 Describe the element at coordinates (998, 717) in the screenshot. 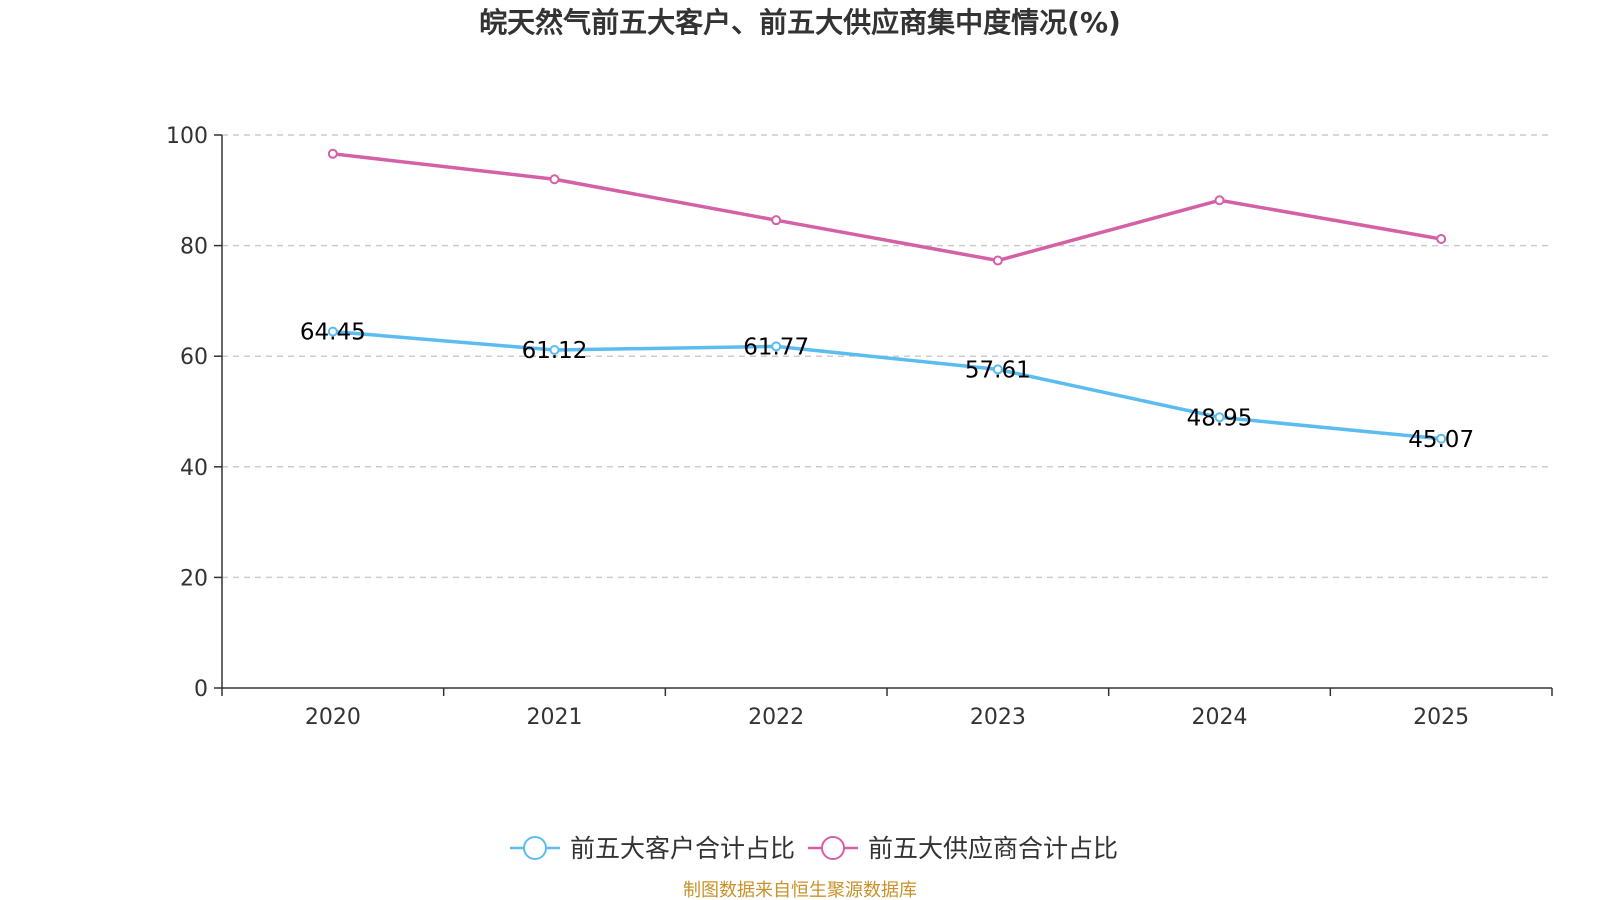

I see `x-tick-label: 2023` at that location.